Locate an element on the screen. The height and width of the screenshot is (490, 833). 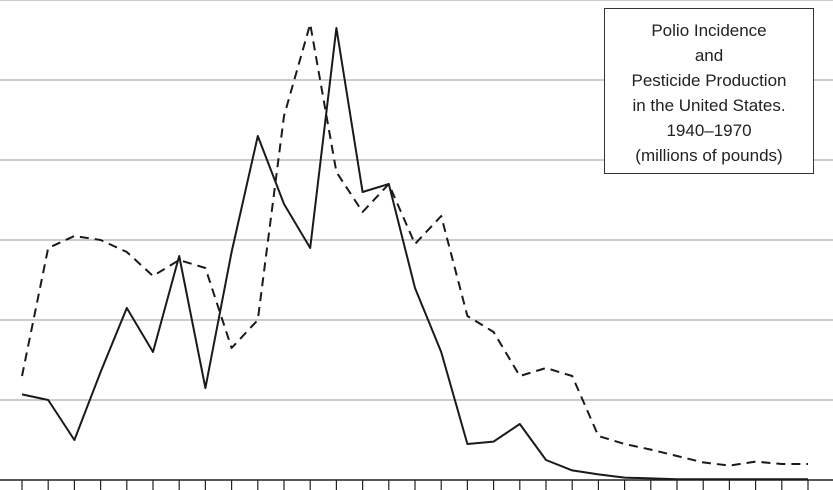
title-line-5: 1940–1970 is located at coordinates (709, 130).